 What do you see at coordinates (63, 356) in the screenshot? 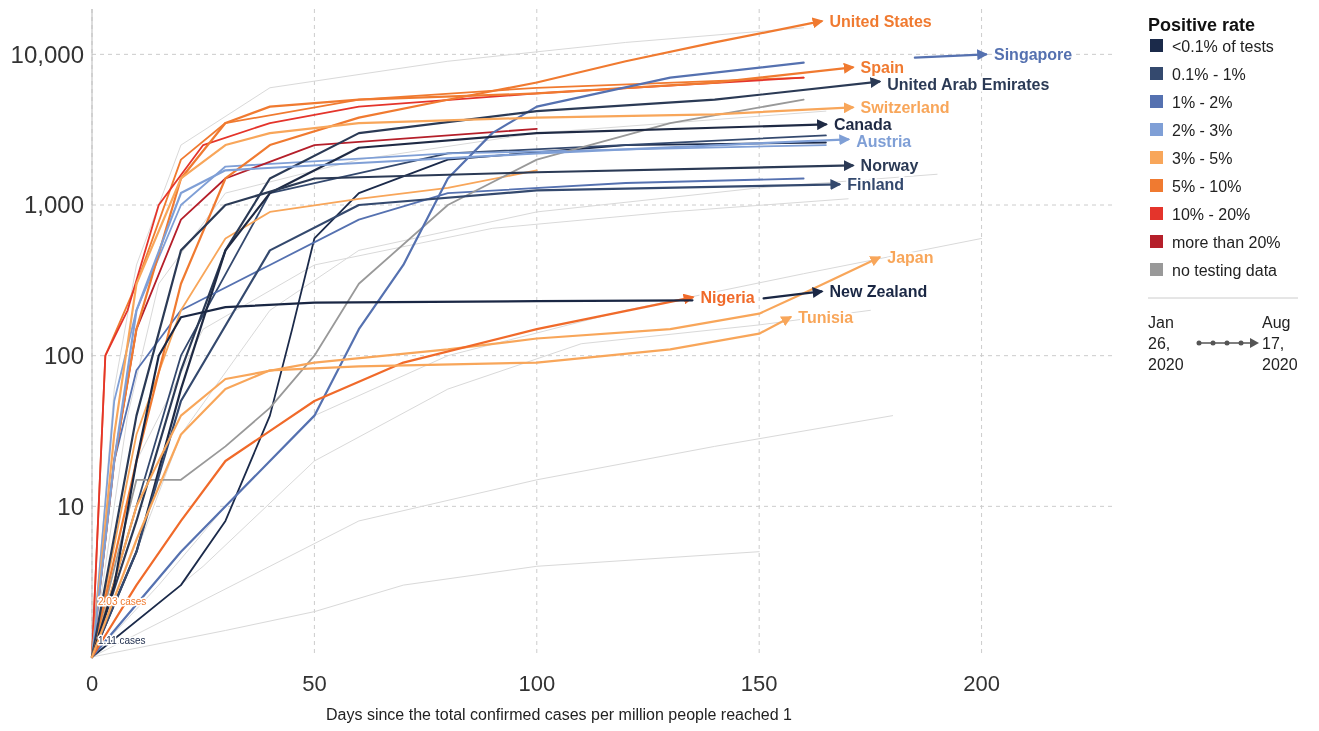
I see `y-tick-label: 100` at bounding box center [63, 356].